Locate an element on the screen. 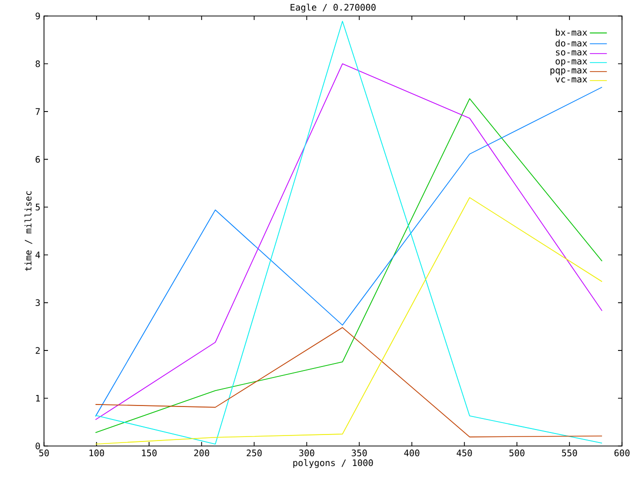  y-tick-label: 7 is located at coordinates (38, 111).